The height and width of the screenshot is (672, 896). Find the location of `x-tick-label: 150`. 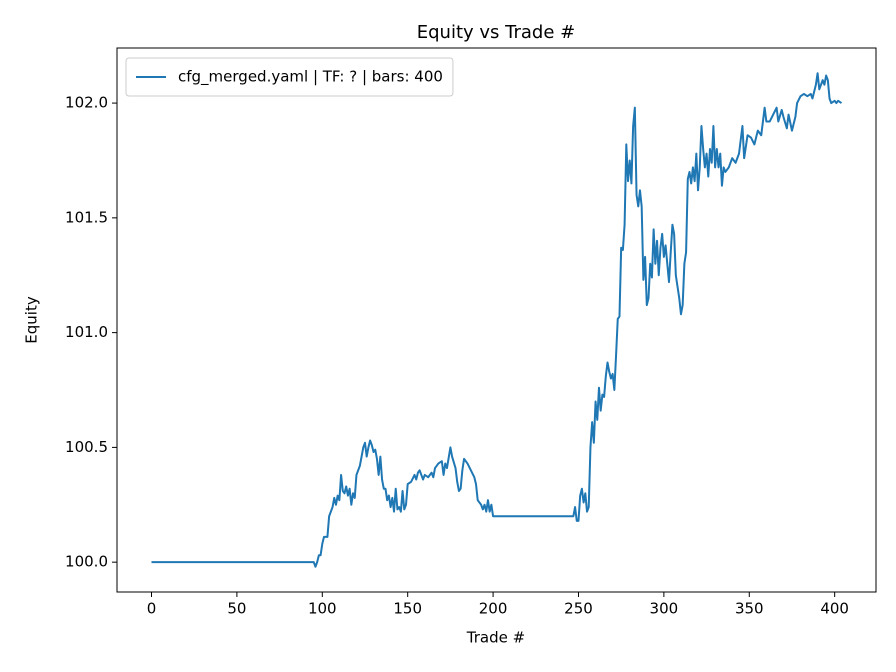

x-tick-label: 150 is located at coordinates (407, 609).